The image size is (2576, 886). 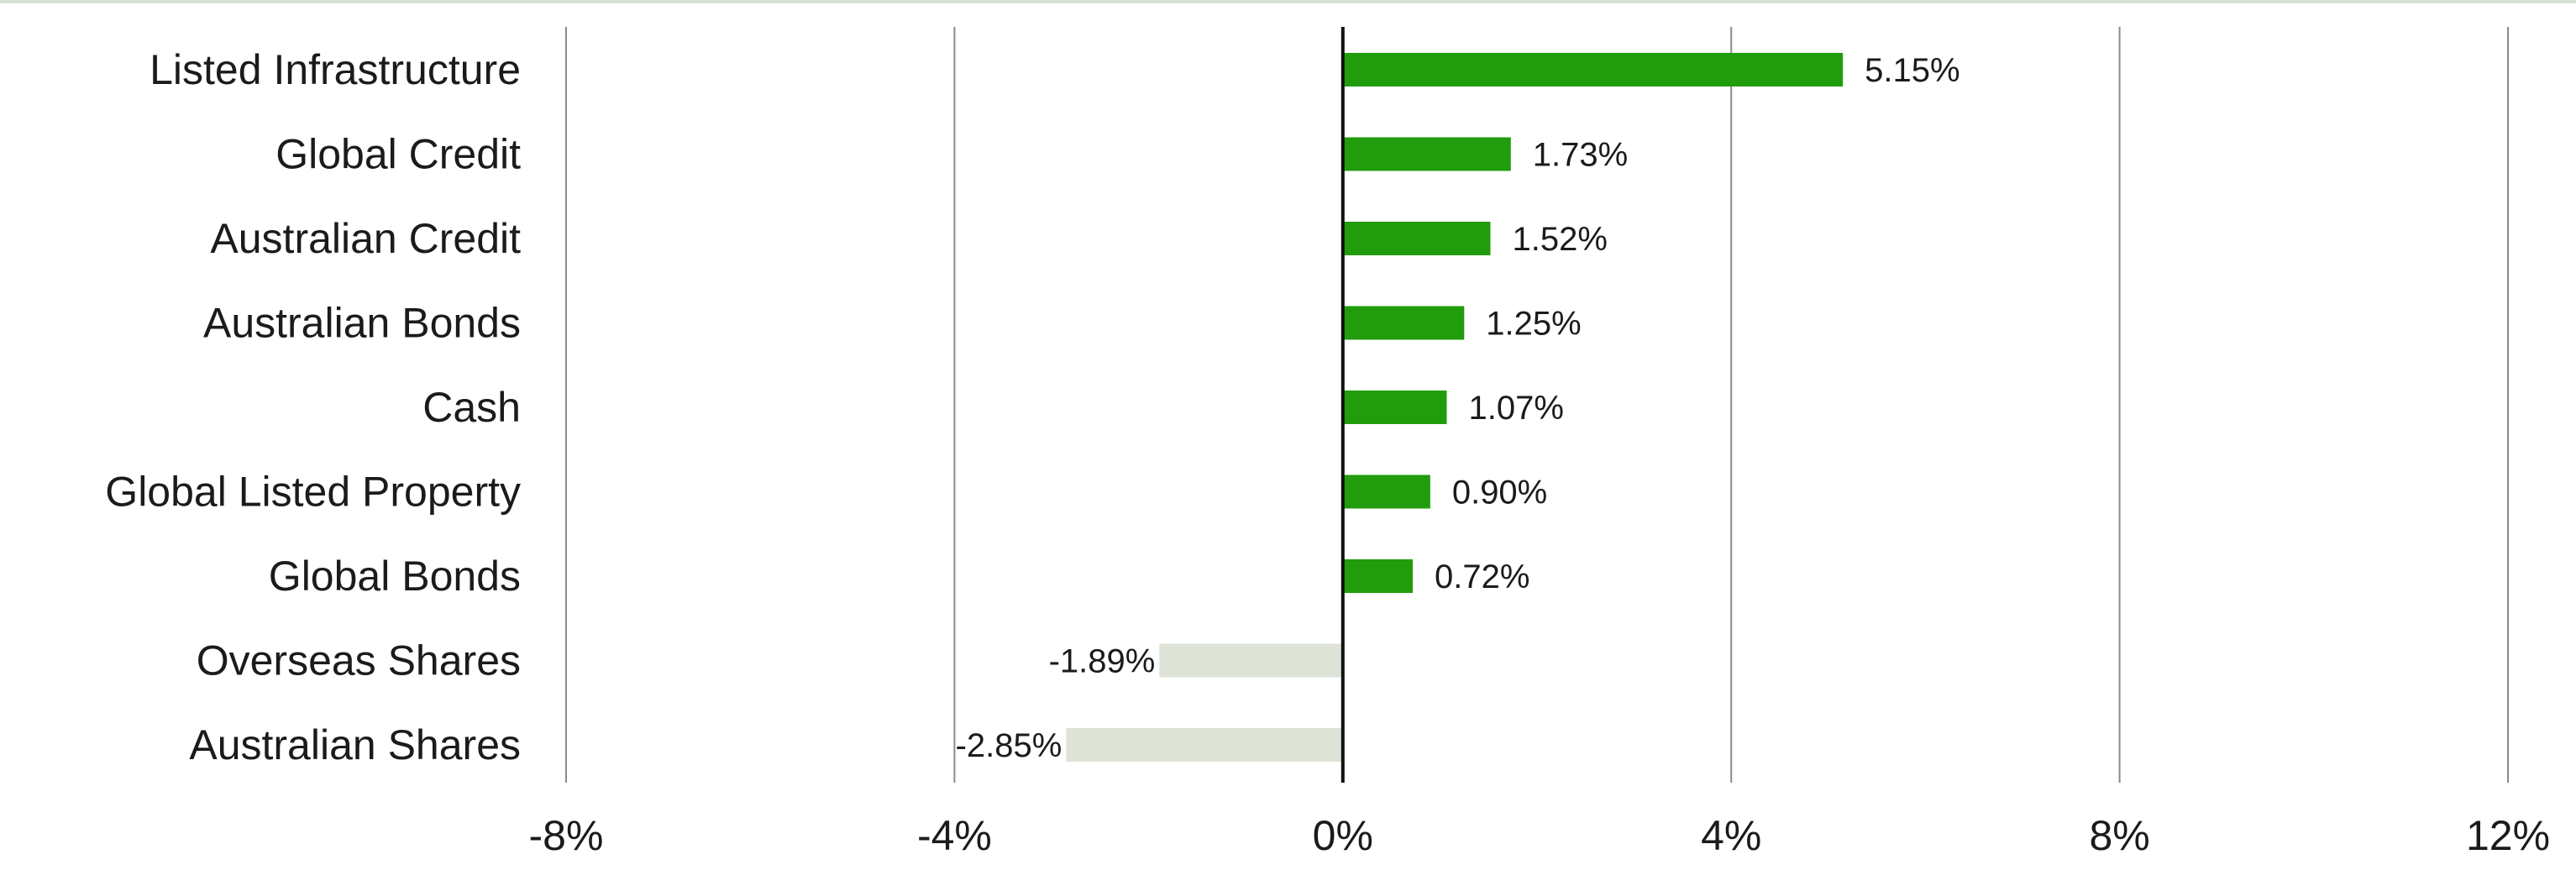 I want to click on data-label: -2.85%, so click(x=1009, y=745).